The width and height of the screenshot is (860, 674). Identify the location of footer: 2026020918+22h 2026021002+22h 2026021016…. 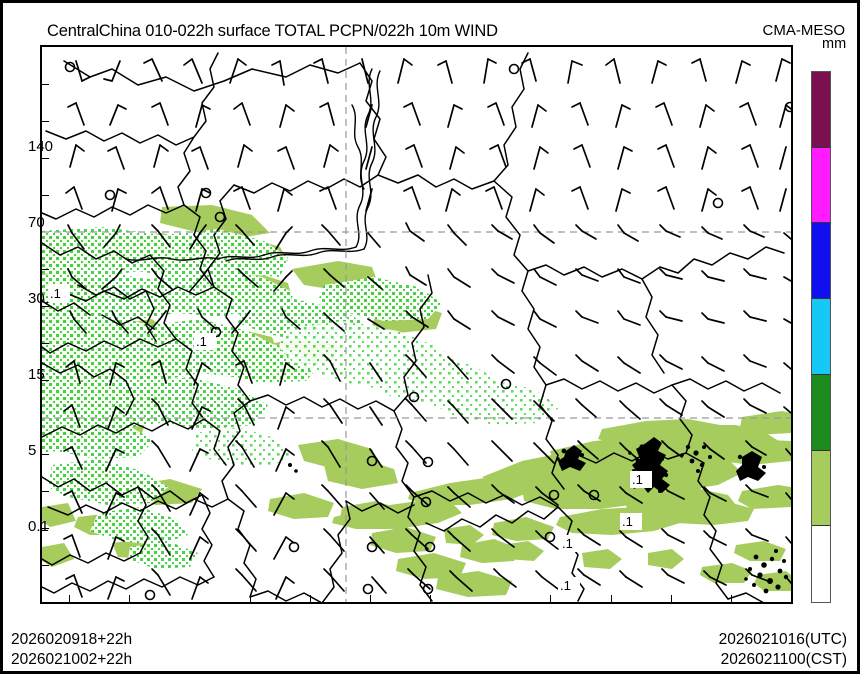
(430, 651).